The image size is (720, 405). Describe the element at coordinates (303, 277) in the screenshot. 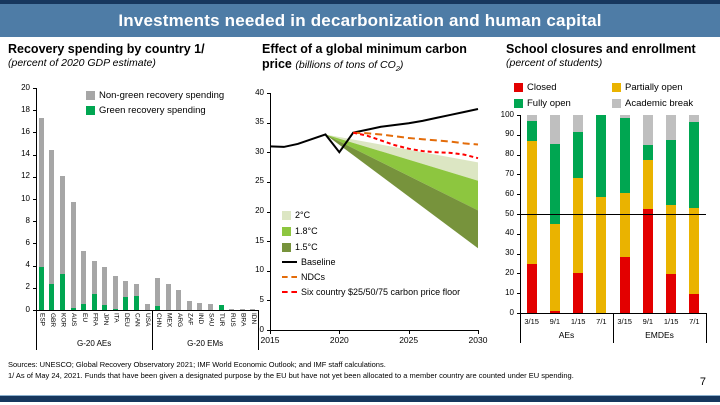

I see `legend-ndcs: NDCs` at that location.